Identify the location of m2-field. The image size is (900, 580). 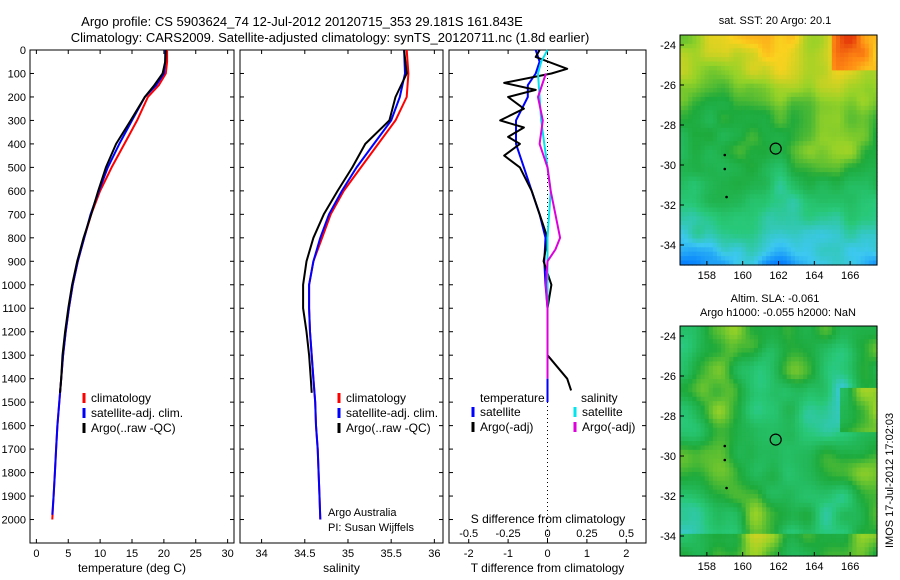
(779, 441).